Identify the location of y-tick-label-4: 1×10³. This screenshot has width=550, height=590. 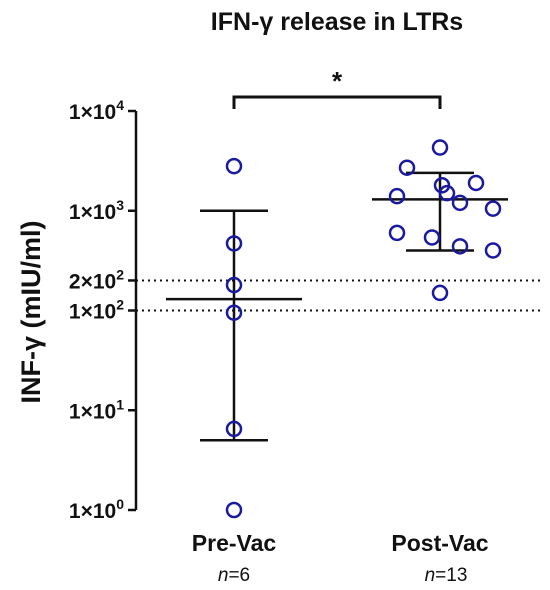
(96, 210).